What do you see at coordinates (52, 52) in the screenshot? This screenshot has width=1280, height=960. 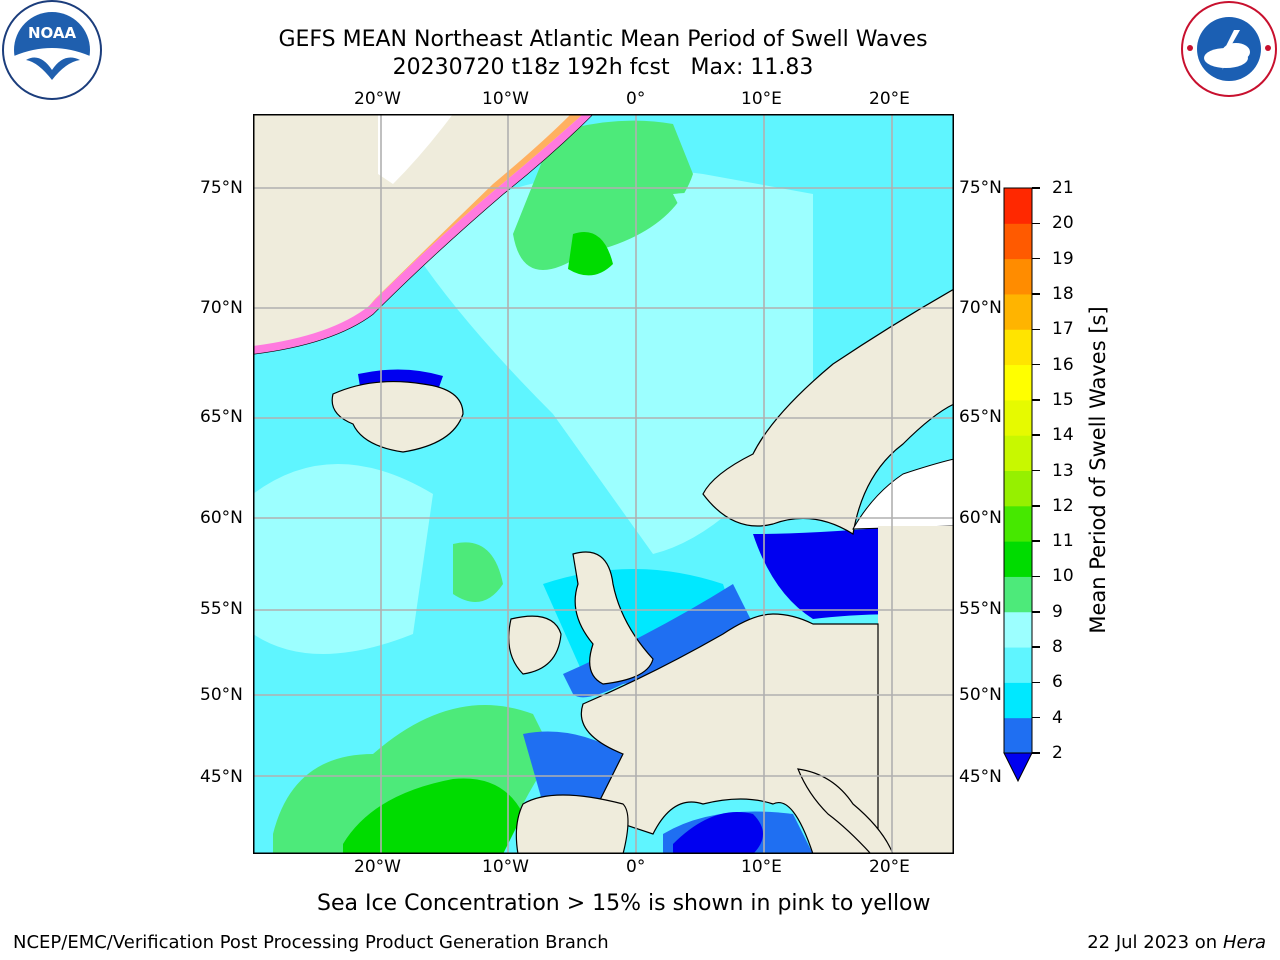 I see `noaa-logo: NOAA` at bounding box center [52, 52].